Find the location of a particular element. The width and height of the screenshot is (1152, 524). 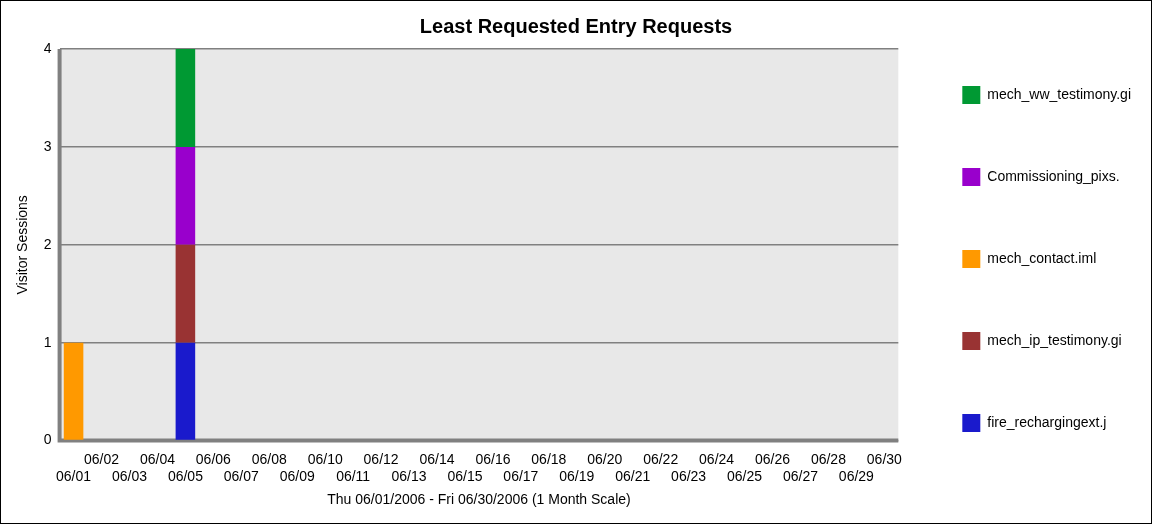

y-tick-label: 2 is located at coordinates (47, 243).